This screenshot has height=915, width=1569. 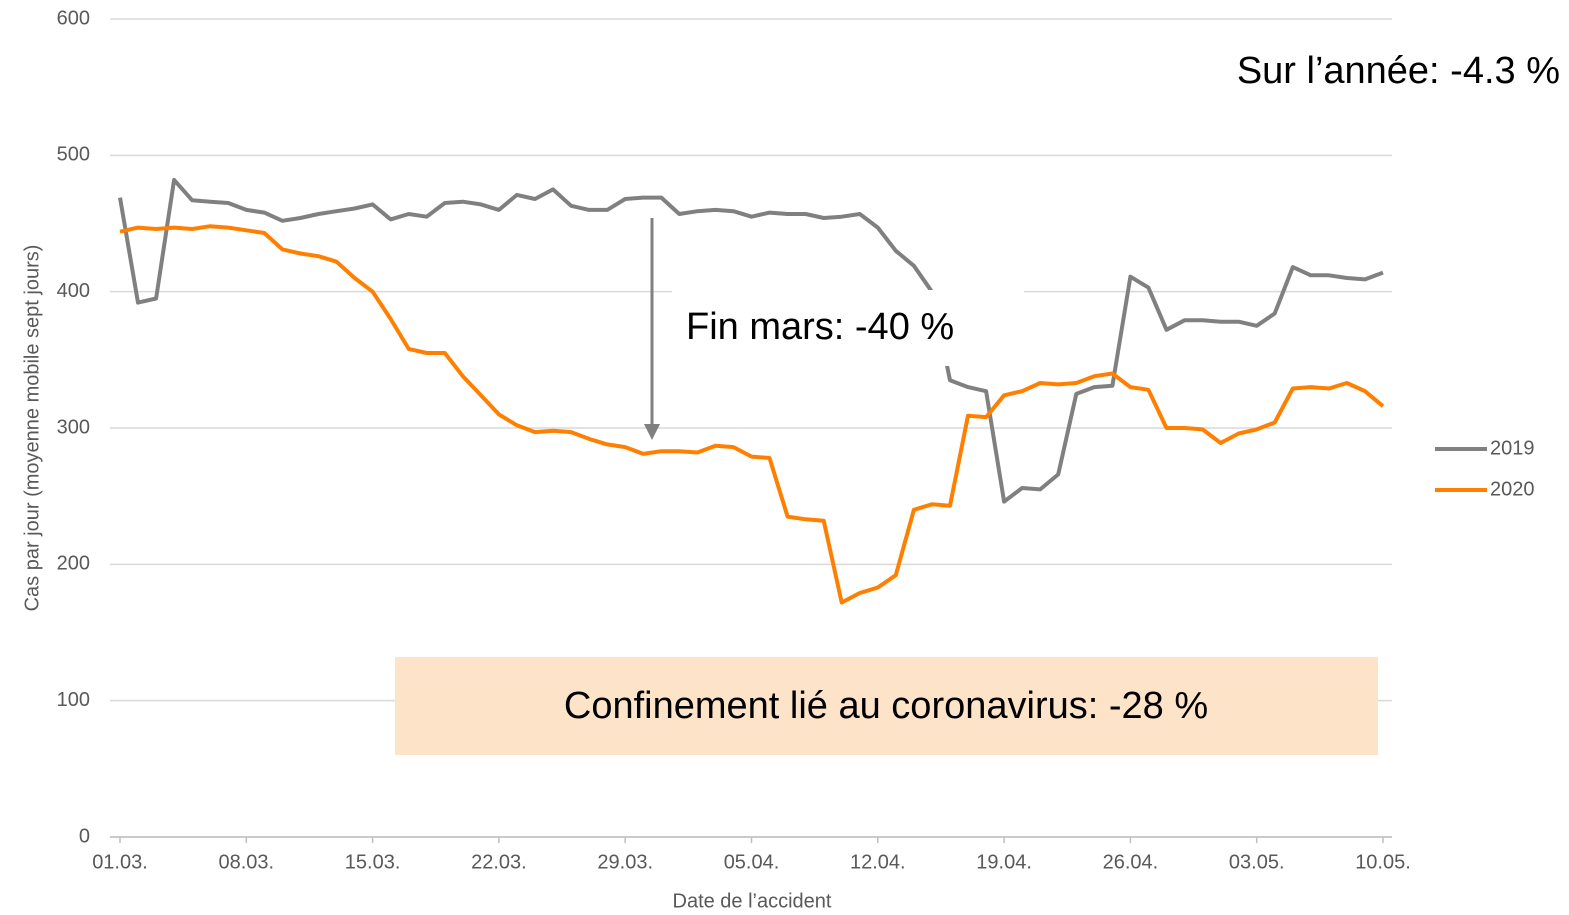 What do you see at coordinates (1512, 489) in the screenshot?
I see `legend-label: 2020` at bounding box center [1512, 489].